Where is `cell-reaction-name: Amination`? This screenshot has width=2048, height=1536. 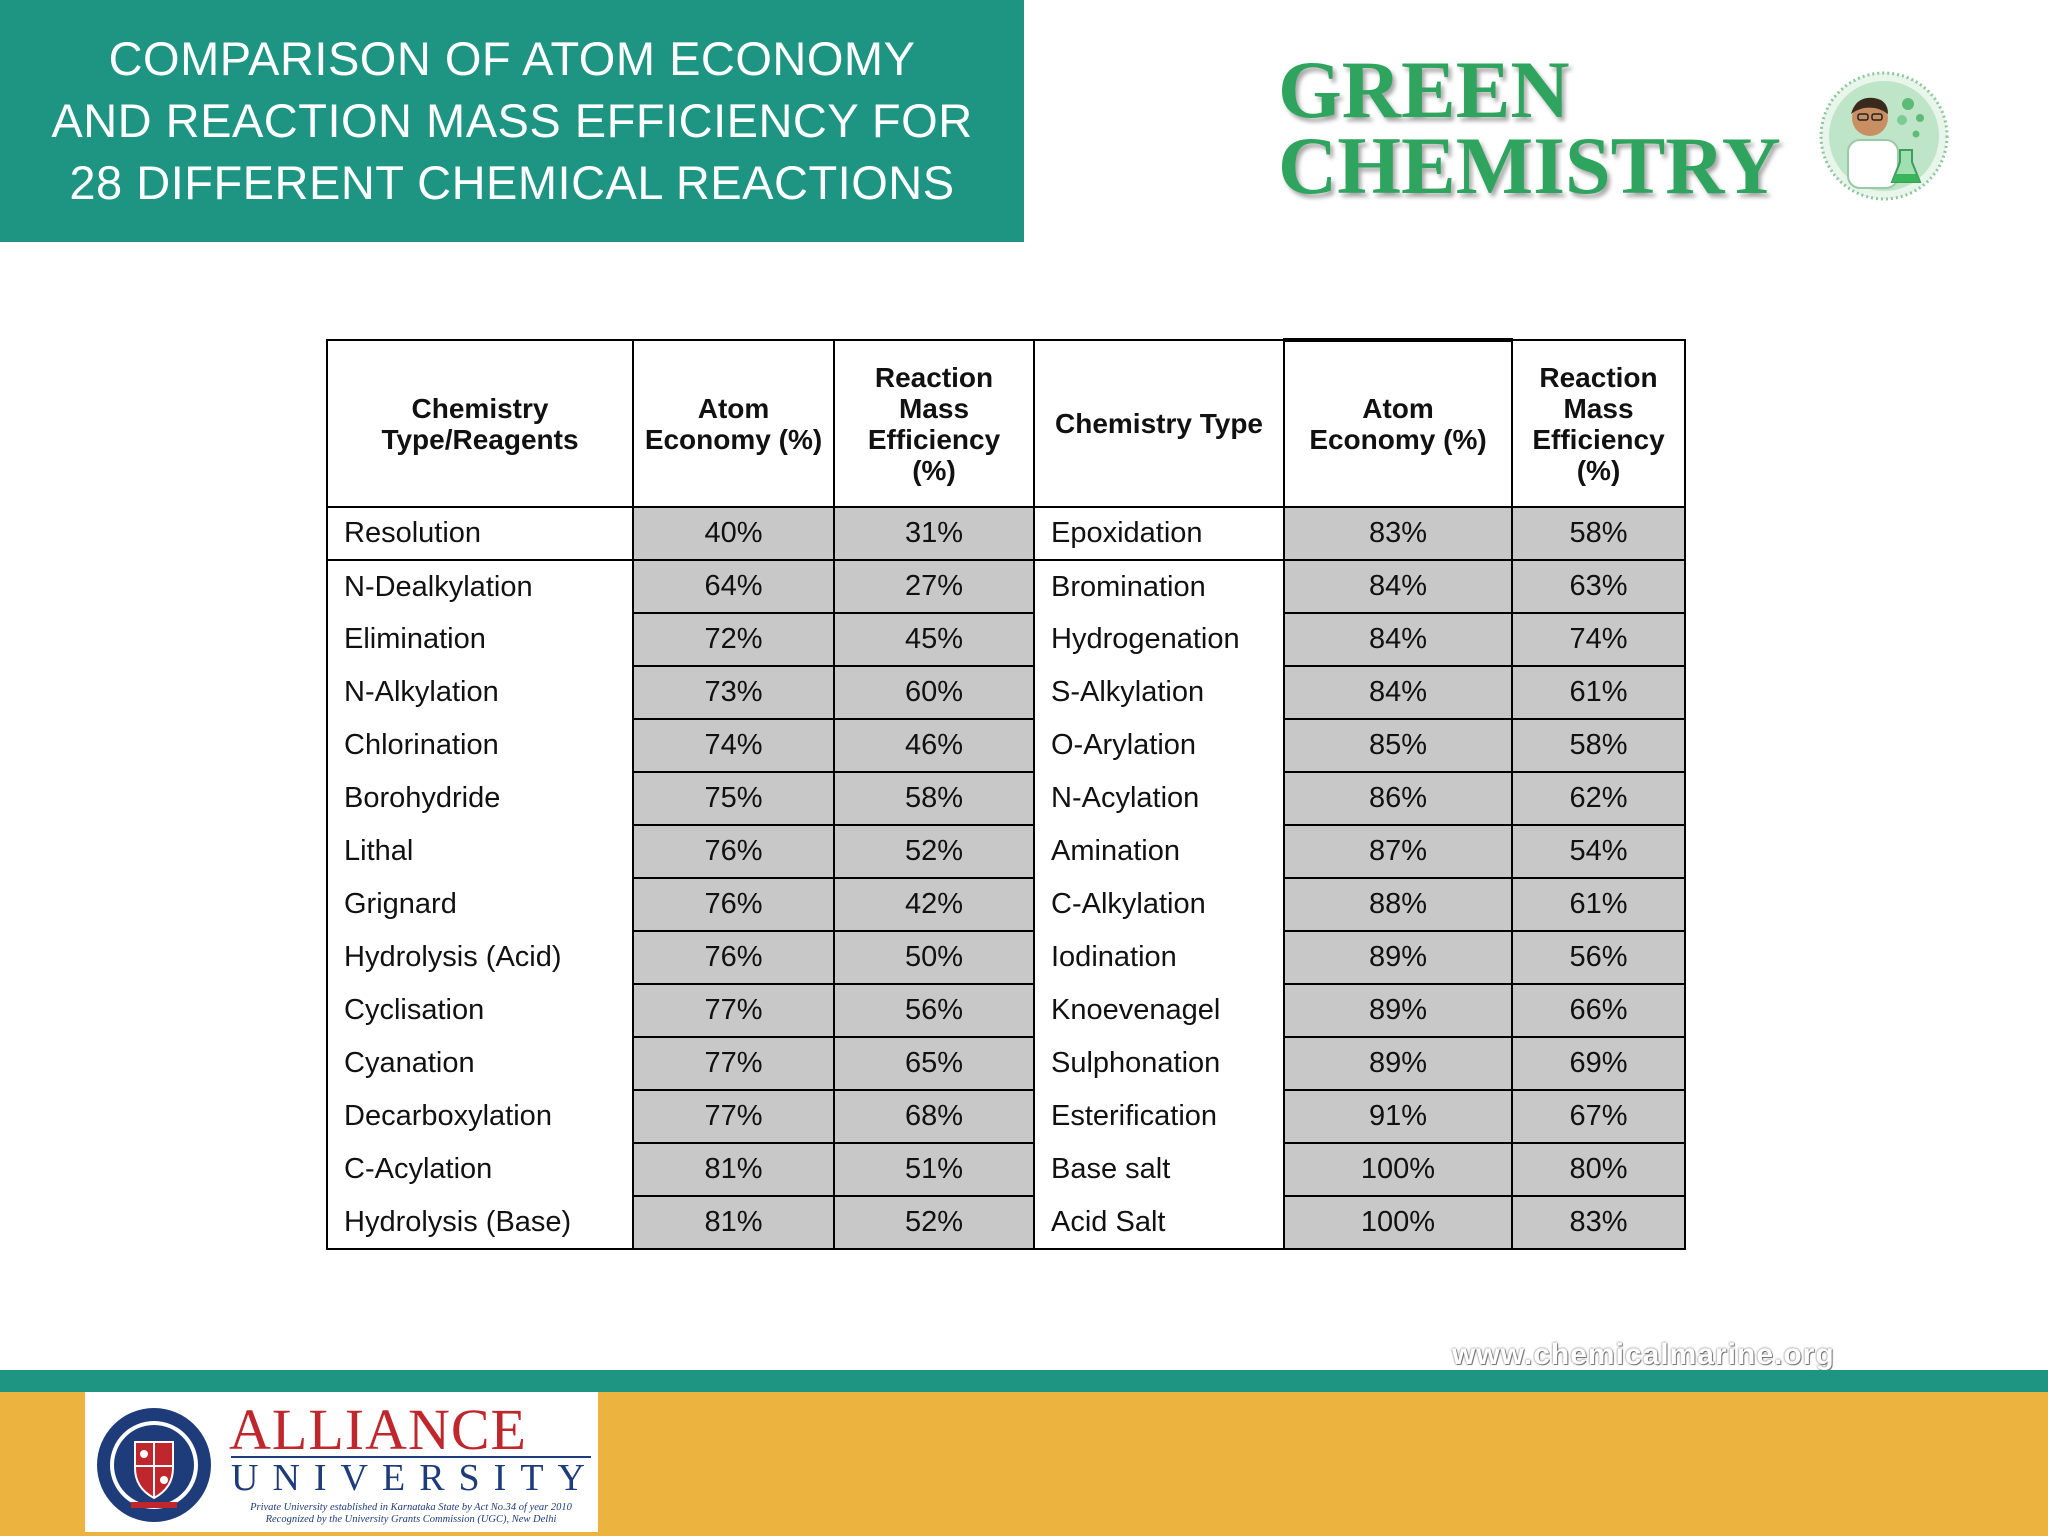
cell-reaction-name: Amination is located at coordinates (1159, 851).